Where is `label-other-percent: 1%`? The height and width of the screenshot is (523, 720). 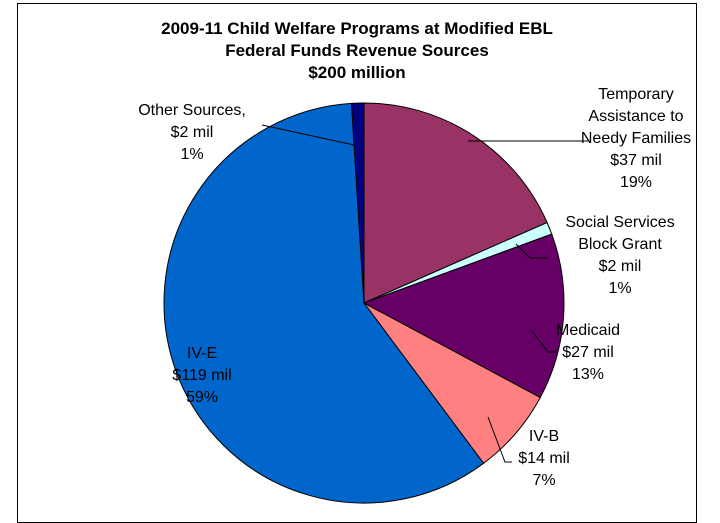
label-other-percent: 1% is located at coordinates (192, 154).